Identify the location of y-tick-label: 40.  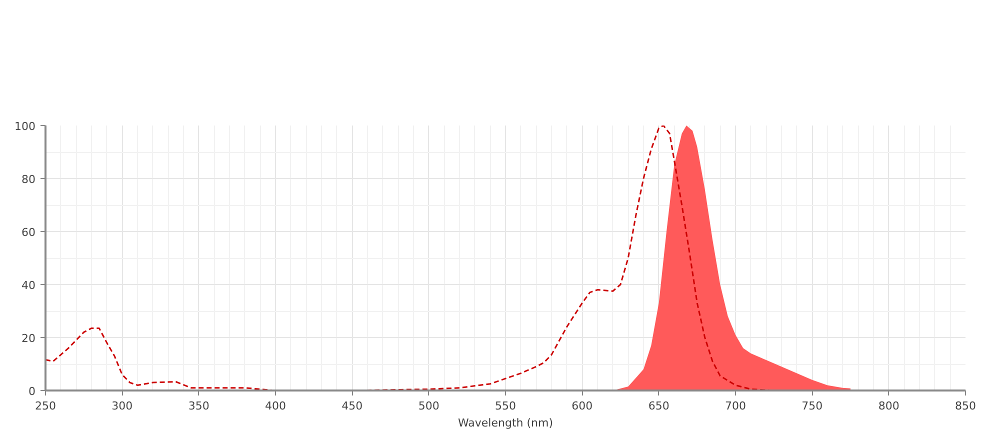
(29, 285).